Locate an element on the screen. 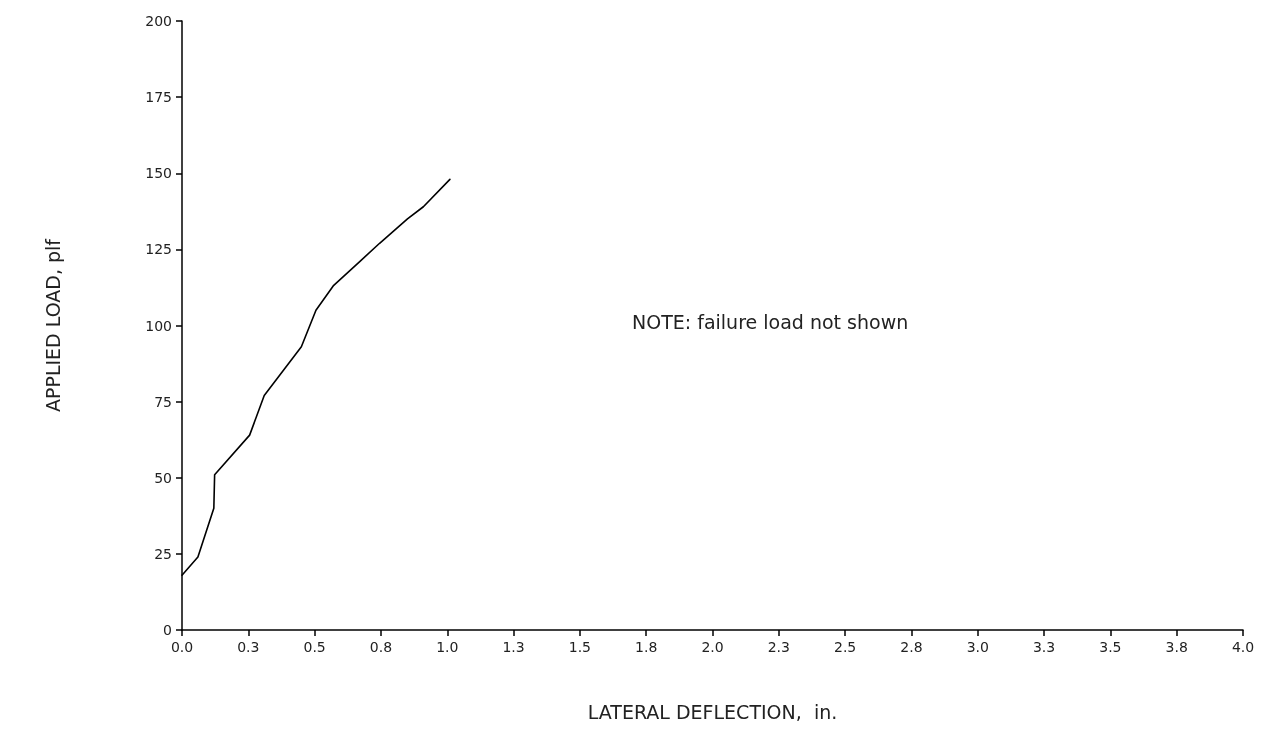 The image size is (1274, 755). x-tick-label: 1.3 is located at coordinates (513, 647).